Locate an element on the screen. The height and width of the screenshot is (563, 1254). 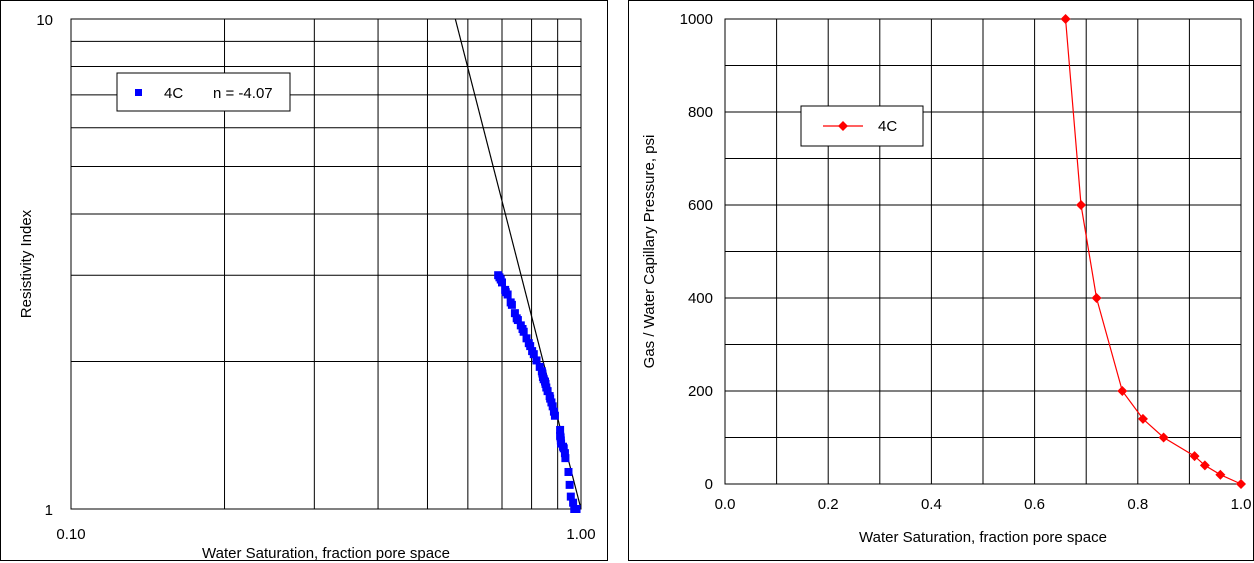
x-tick-label: 0.8 is located at coordinates (1137, 504).